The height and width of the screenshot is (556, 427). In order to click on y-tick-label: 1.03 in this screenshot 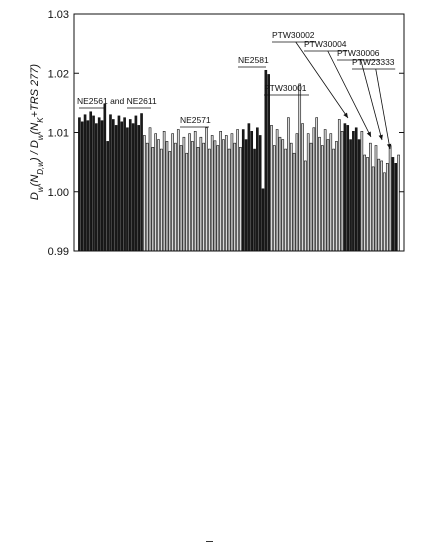, I will do `click(58, 15)`.